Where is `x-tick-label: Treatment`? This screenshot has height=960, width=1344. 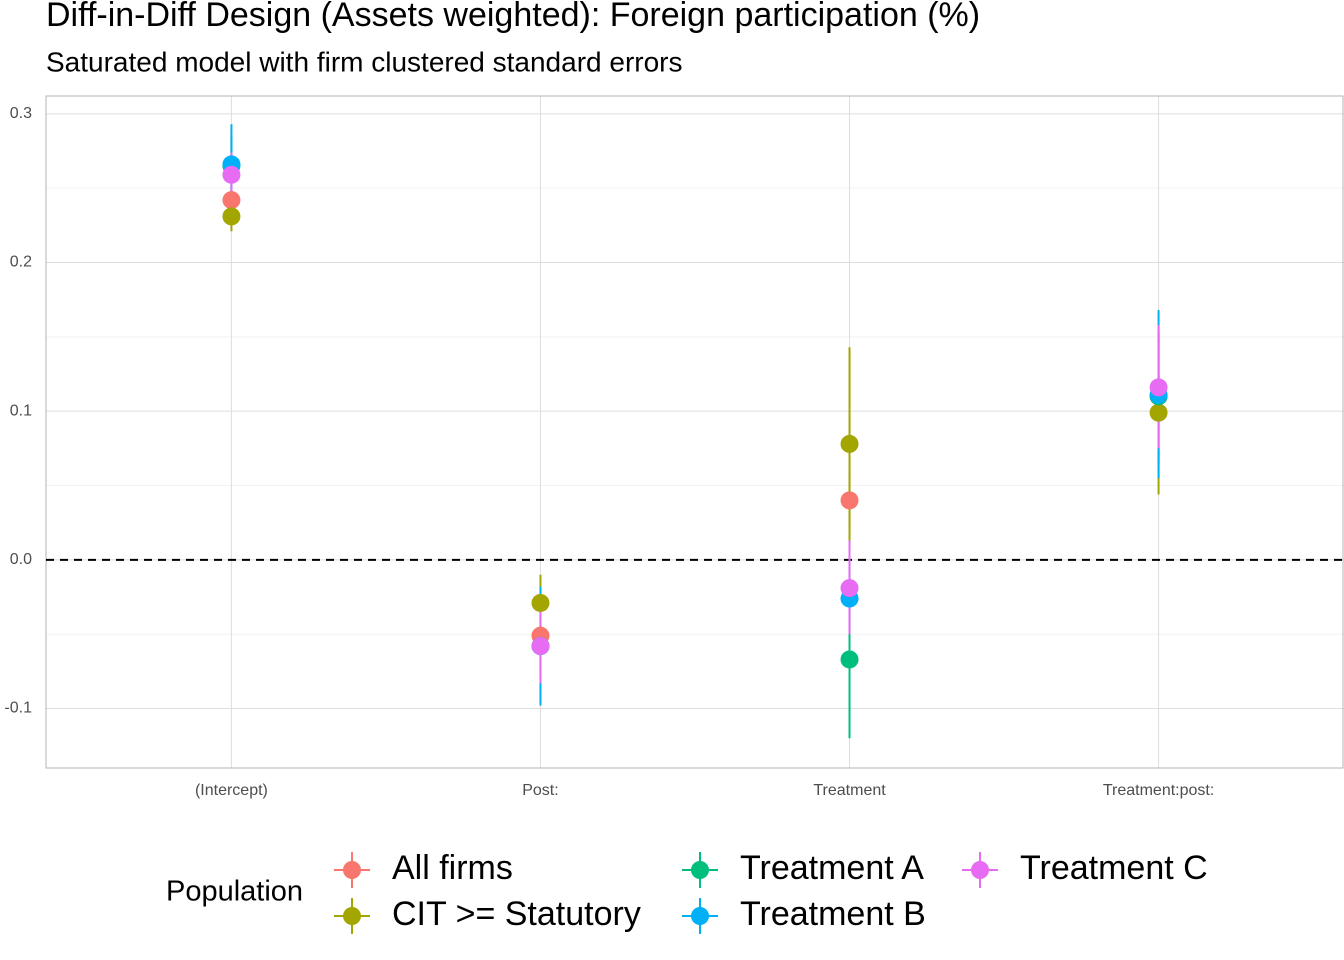
x-tick-label: Treatment is located at coordinates (849, 790).